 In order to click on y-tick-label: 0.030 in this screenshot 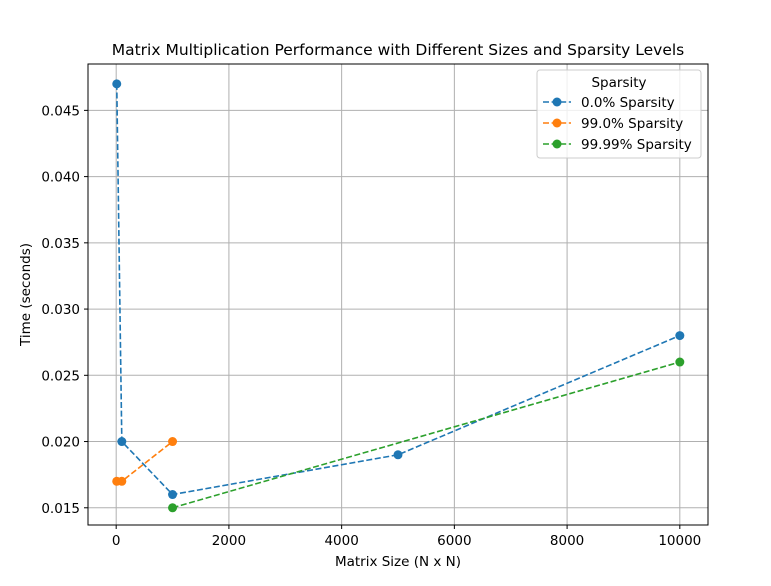, I will do `click(60, 310)`.